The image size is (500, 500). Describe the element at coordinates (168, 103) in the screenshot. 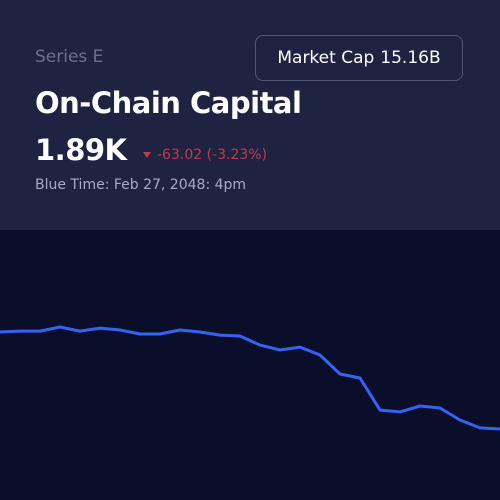

I see `title: On-Chain Capital` at that location.